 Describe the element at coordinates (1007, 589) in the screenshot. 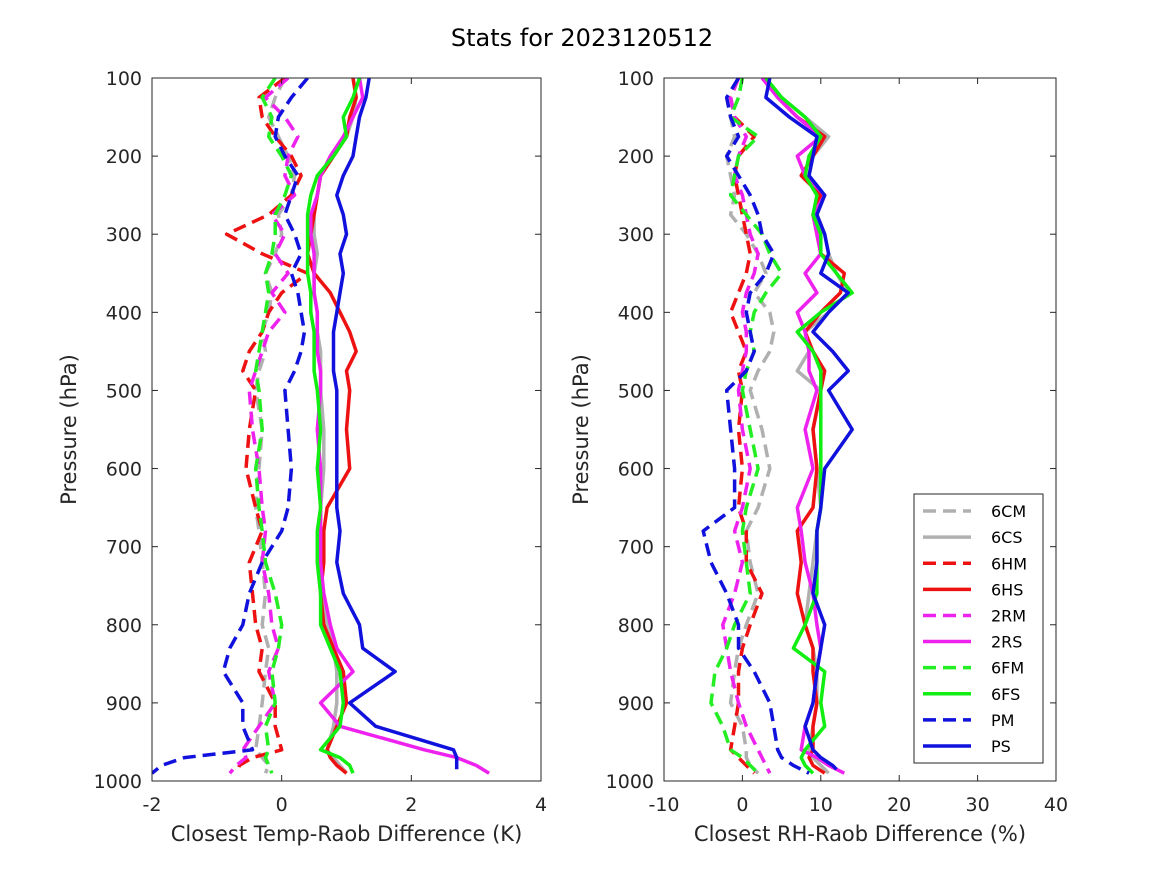

I see `legend-label-6hs: 6HS` at that location.